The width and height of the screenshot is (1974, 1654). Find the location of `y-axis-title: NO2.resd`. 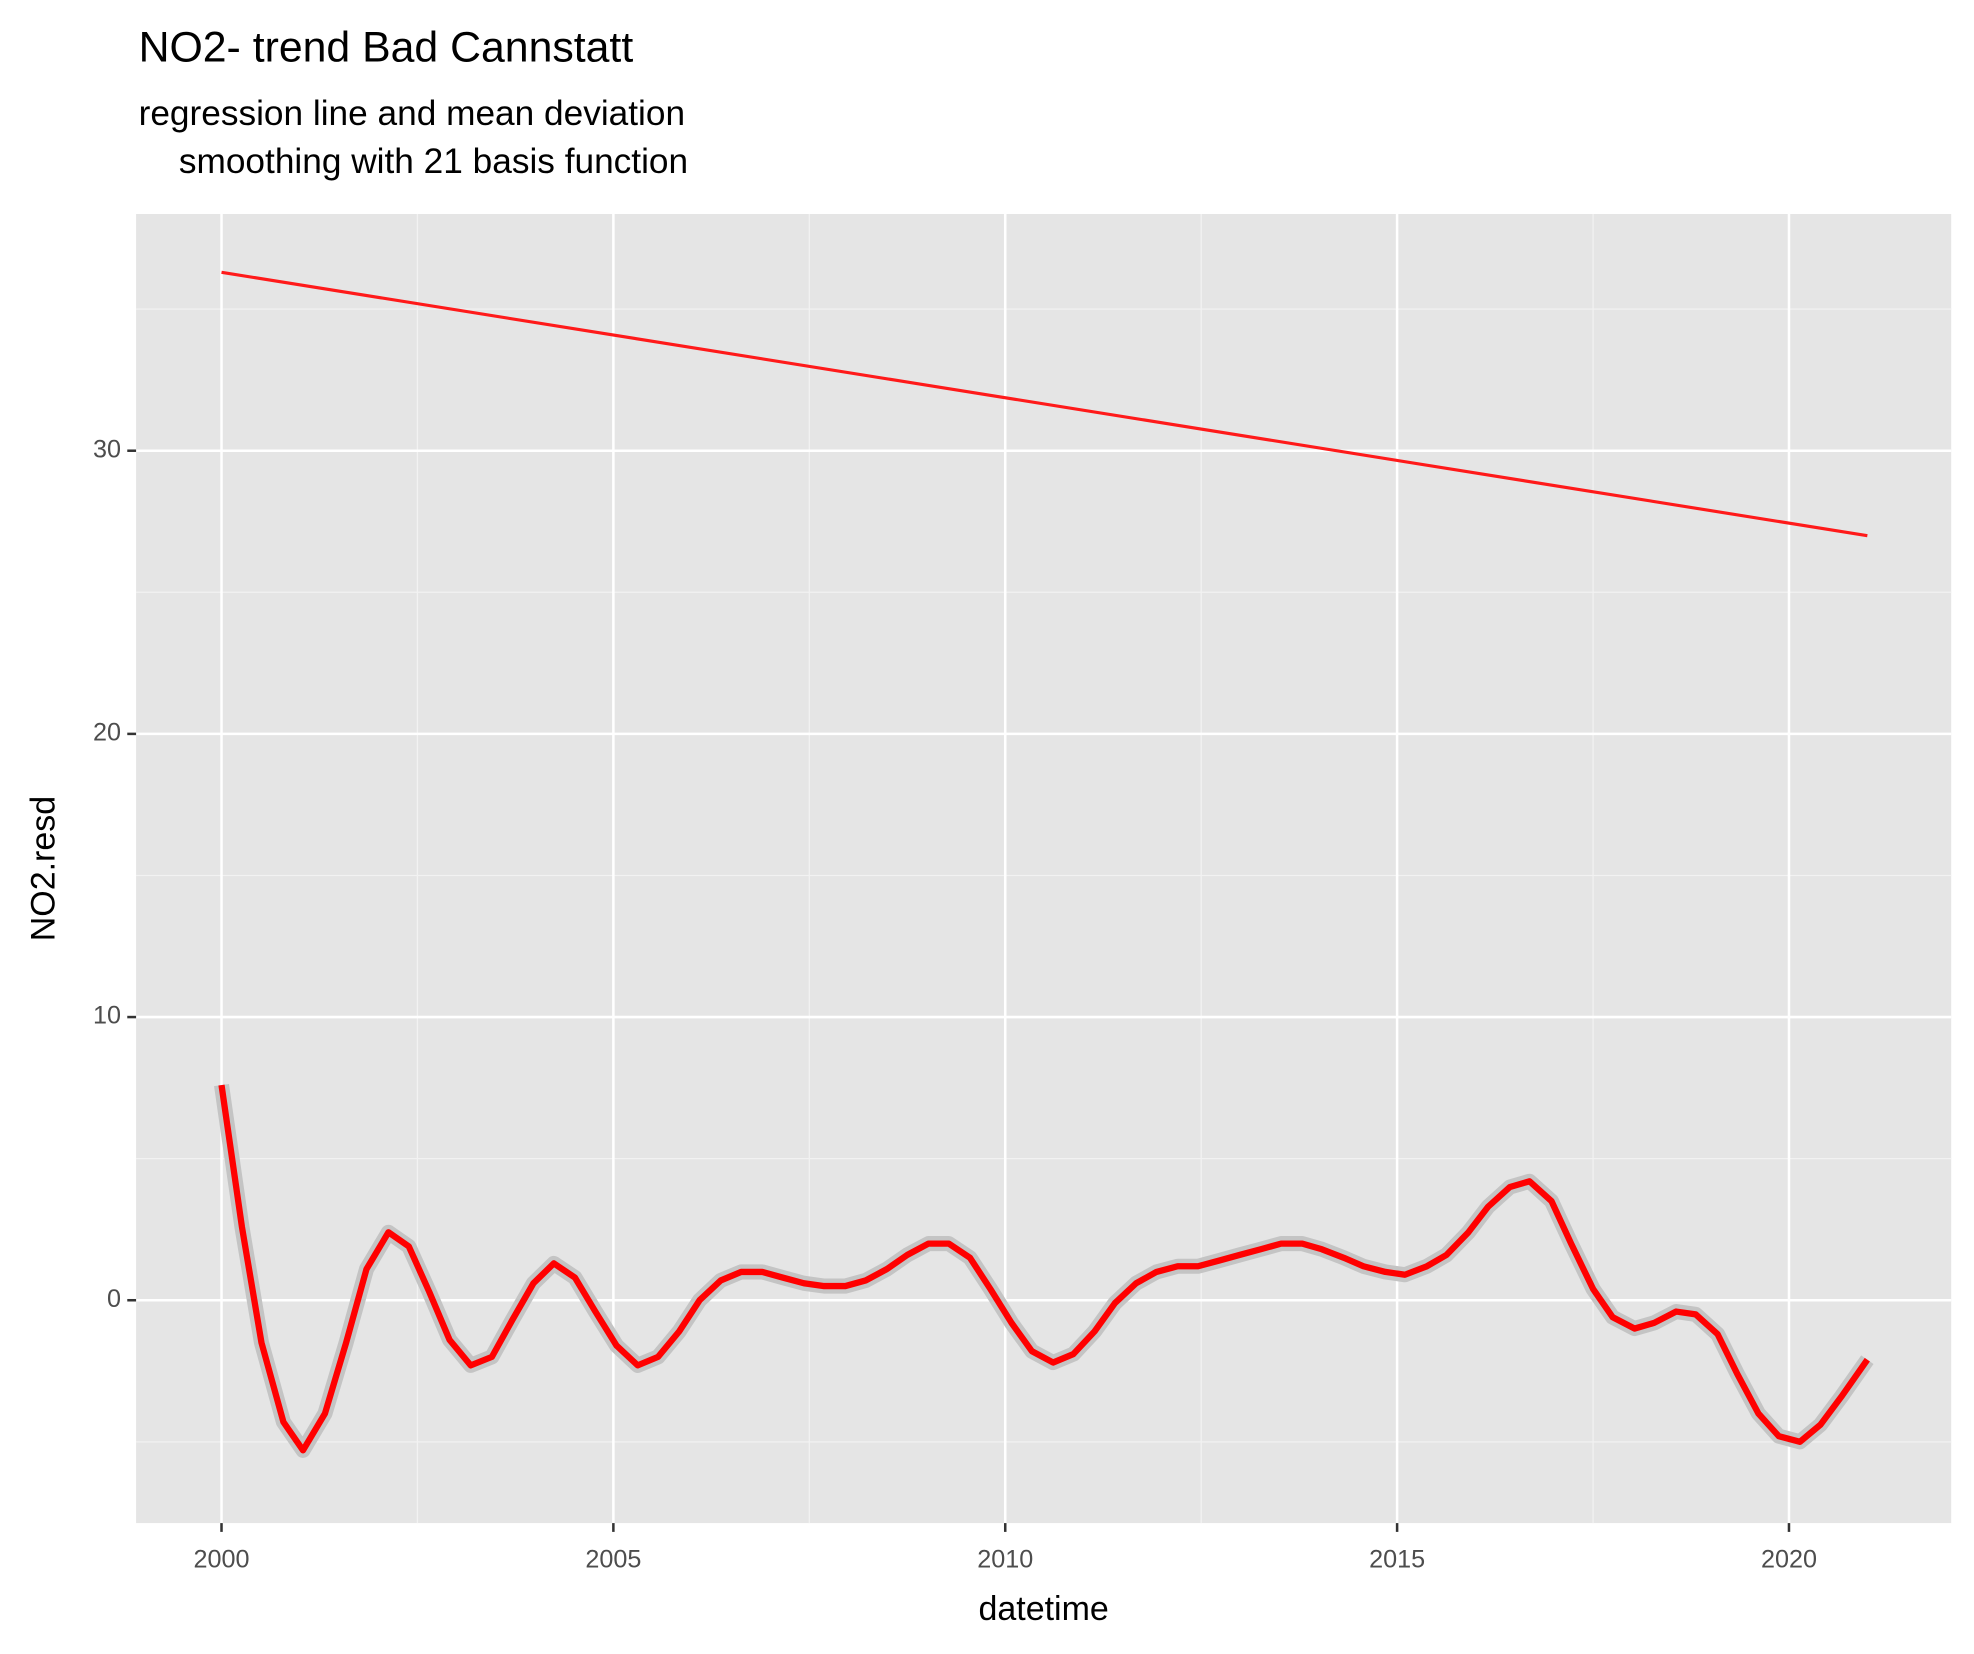

y-axis-title: NO2.resd is located at coordinates (43, 868).